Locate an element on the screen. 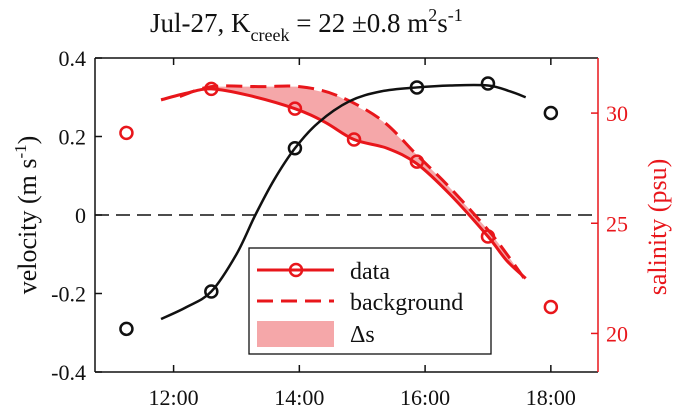  chart-title: Jul-27, Kcreek = 22 ±0.8 m2s-1 is located at coordinates (306, 25).